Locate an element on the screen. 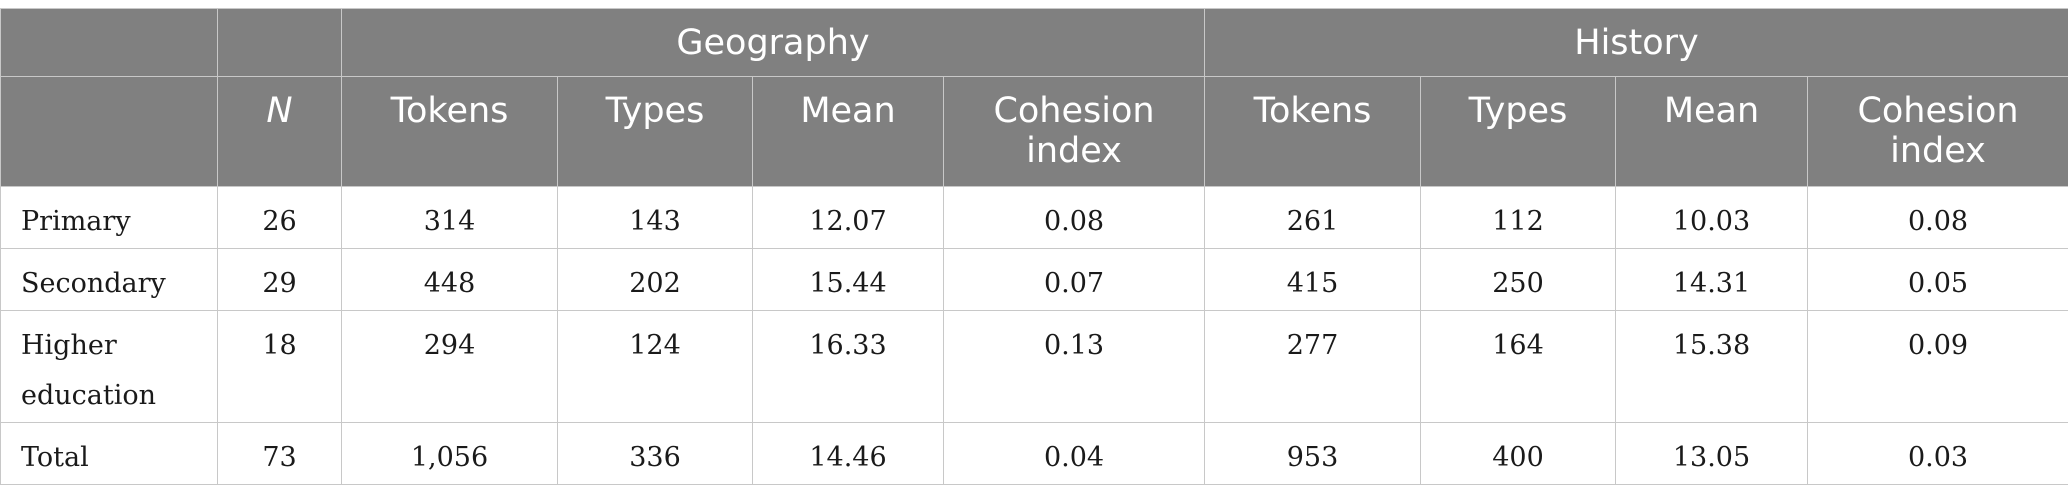 Image resolution: width=2068 pixels, height=501 pixels. cell-hist-cohesion-index: 0.05 is located at coordinates (1937, 279).